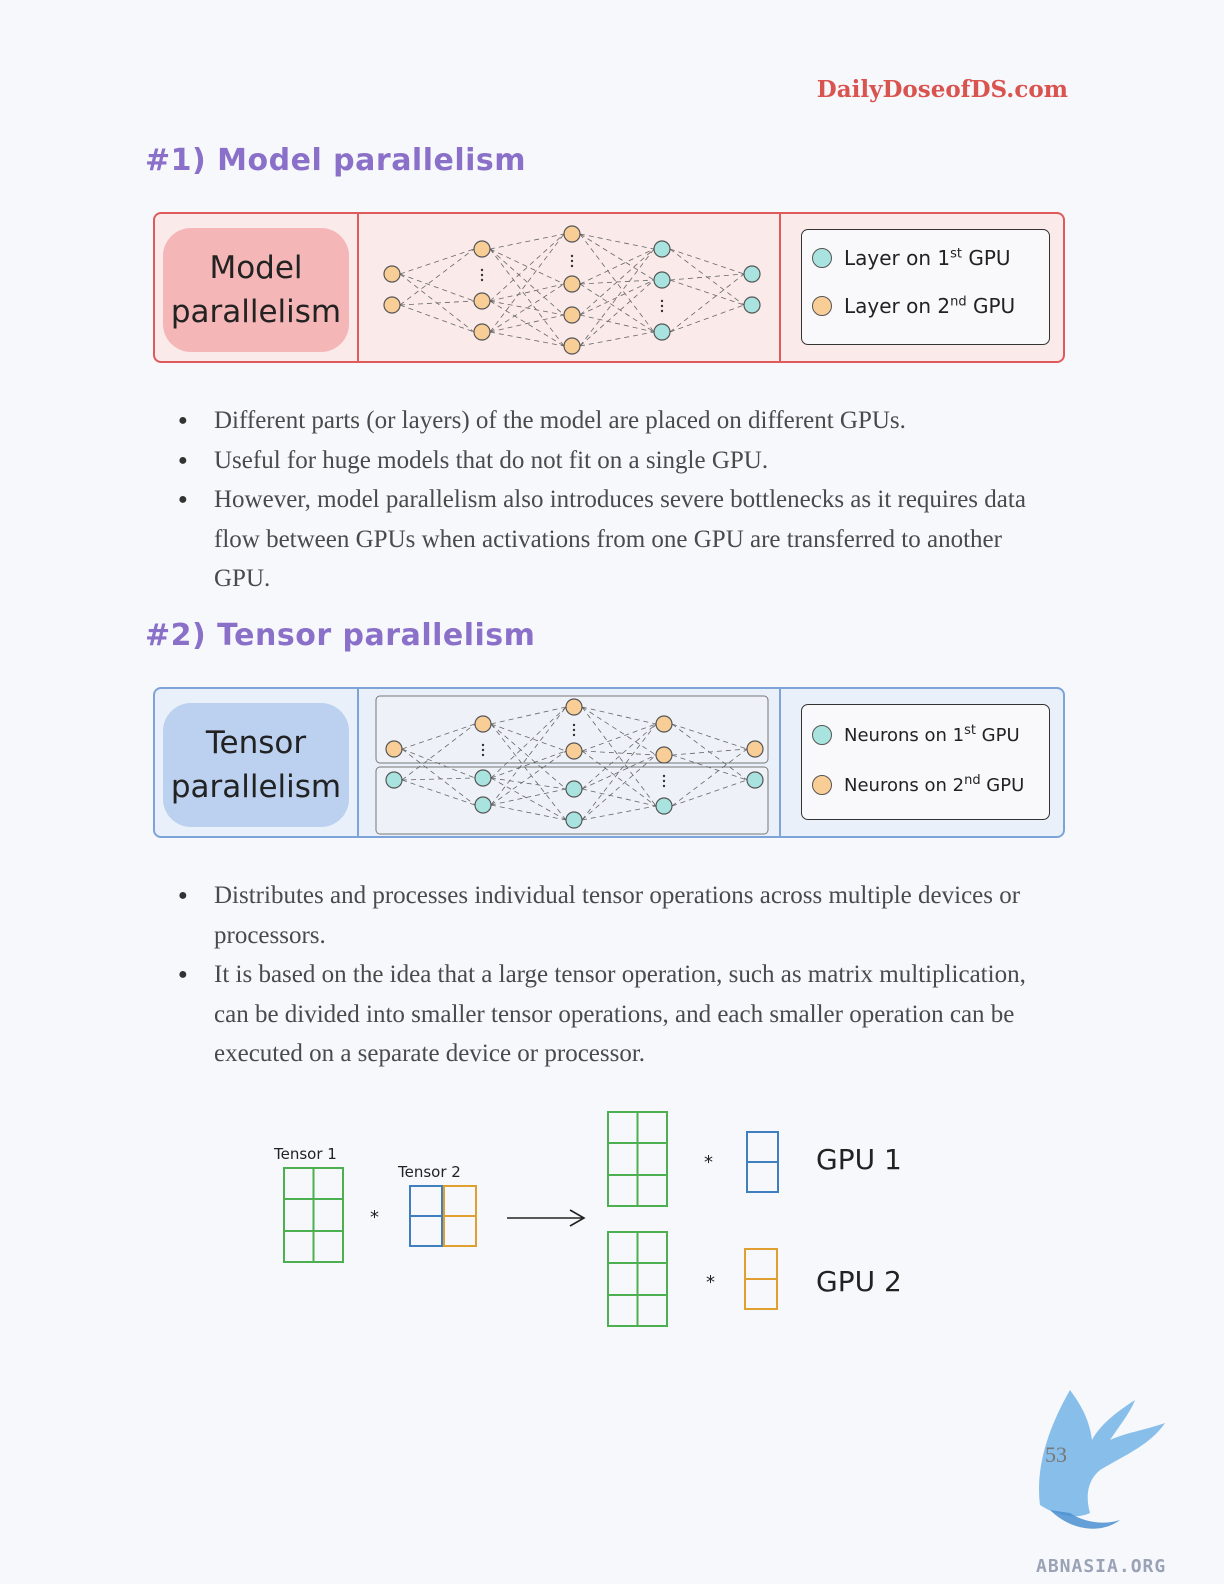 Image resolution: width=1224 pixels, height=1584 pixels. I want to click on legend-text: Layer on 2nd GPU, so click(930, 306).